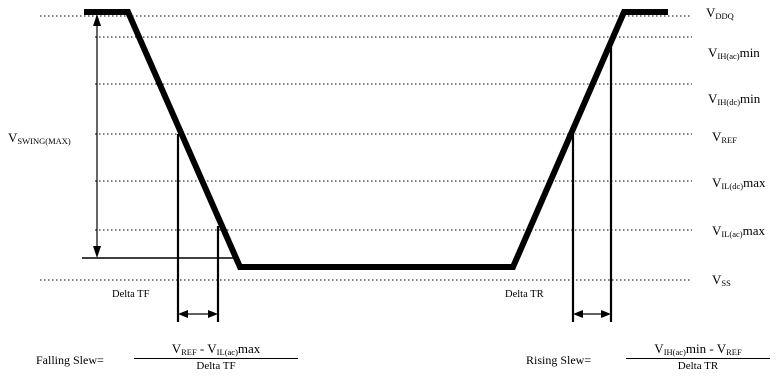 This screenshot has height=383, width=780. Describe the element at coordinates (713, 98) in the screenshot. I see `vih-dc-v: V` at that location.